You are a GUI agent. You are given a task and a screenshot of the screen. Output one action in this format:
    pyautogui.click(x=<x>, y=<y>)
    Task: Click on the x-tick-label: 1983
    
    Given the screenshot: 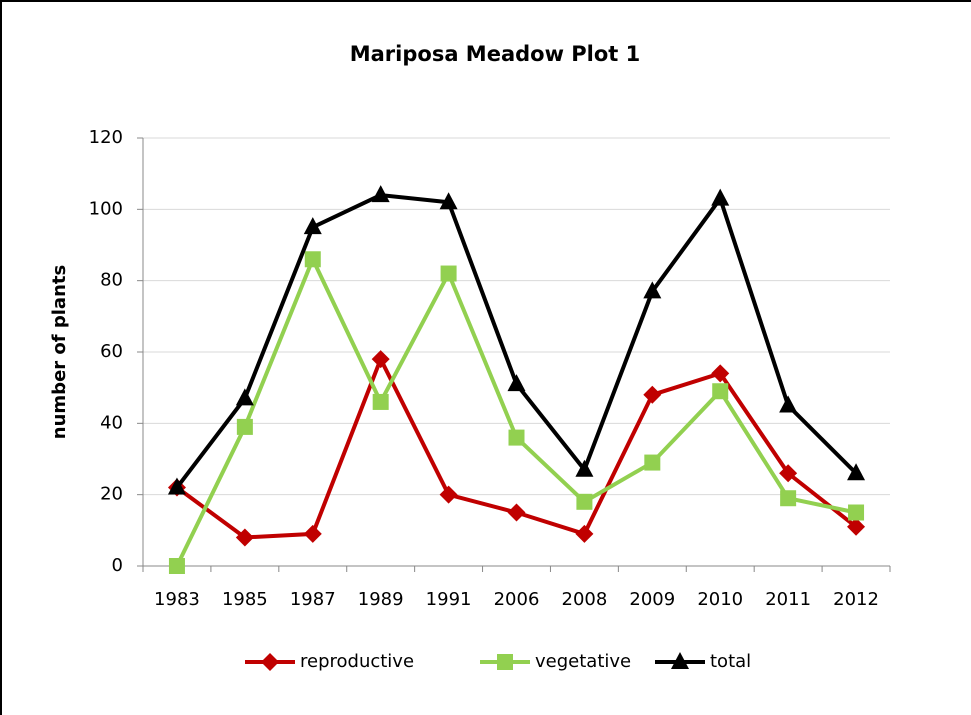 What is the action you would take?
    pyautogui.click(x=177, y=599)
    